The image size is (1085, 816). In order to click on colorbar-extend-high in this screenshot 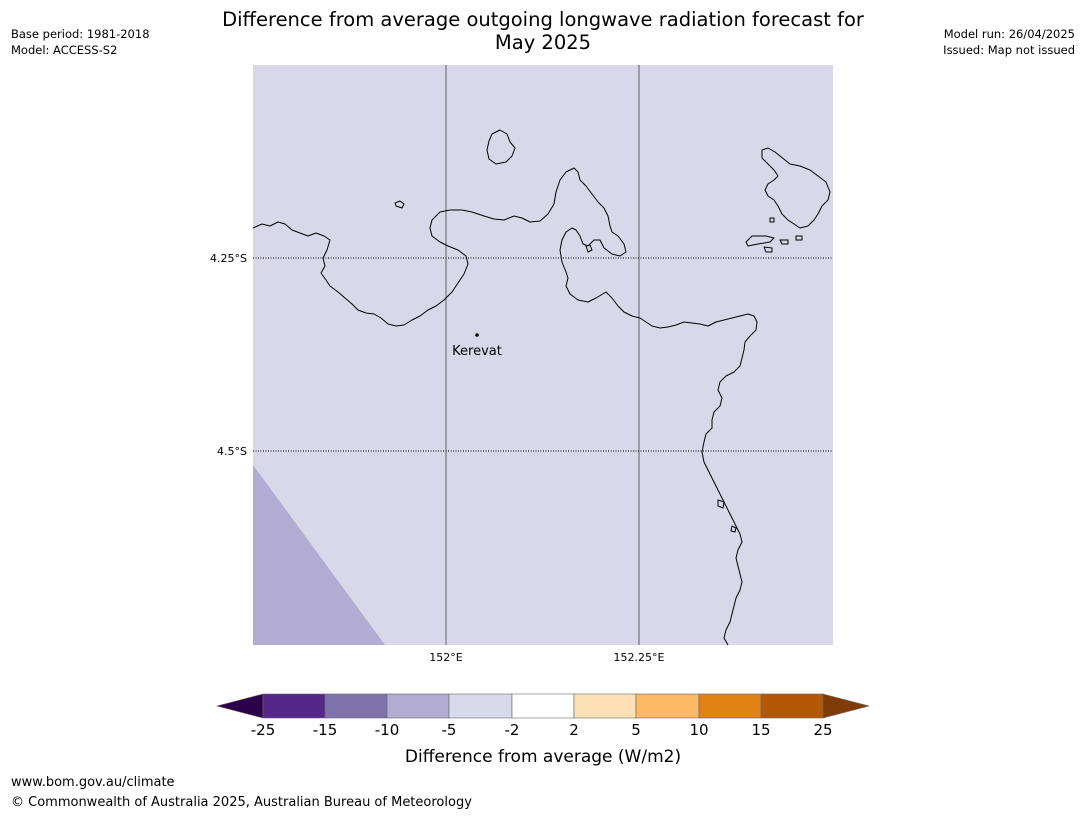, I will do `click(846, 706)`.